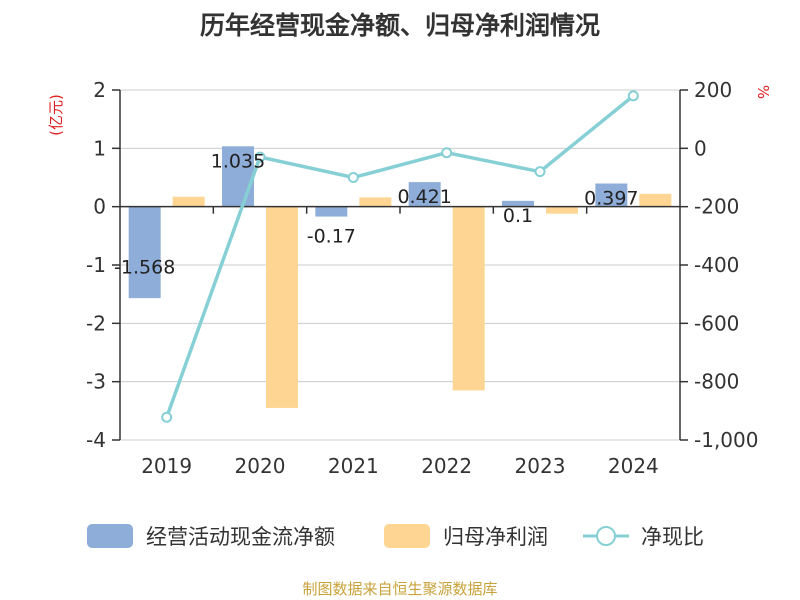 Image resolution: width=800 pixels, height=600 pixels. I want to click on x-tick-label: 2023, so click(540, 466).